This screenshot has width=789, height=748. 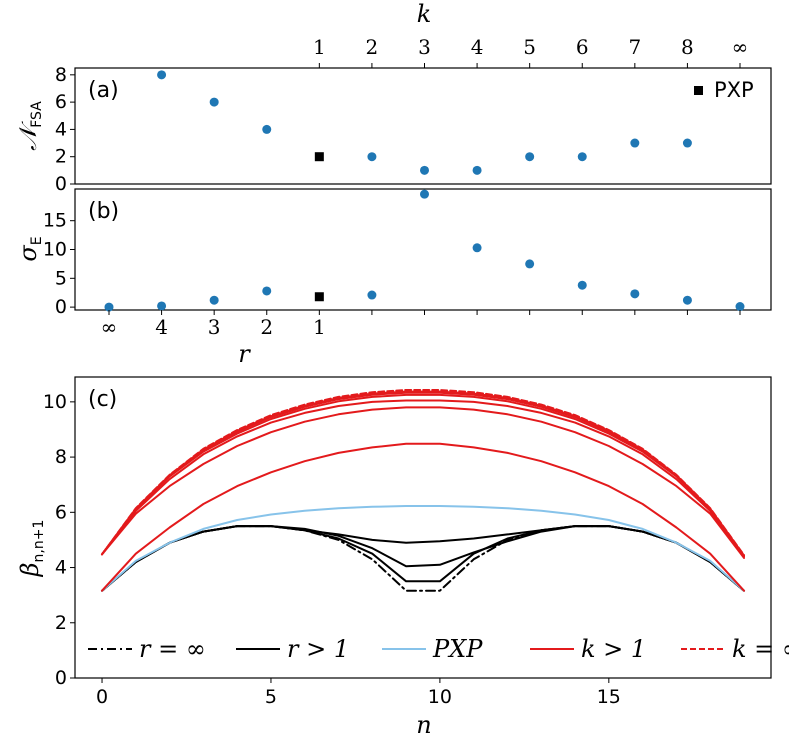 I want to click on bottom-tick-label: 1, so click(x=319, y=327).